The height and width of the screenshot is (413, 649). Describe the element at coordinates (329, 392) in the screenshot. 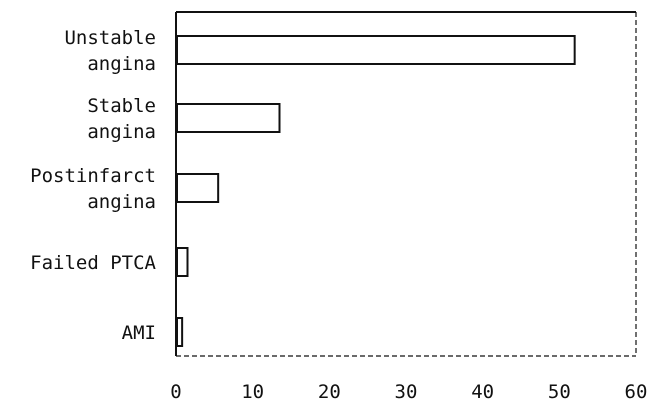

I see `x-tick-label-20: 20` at that location.